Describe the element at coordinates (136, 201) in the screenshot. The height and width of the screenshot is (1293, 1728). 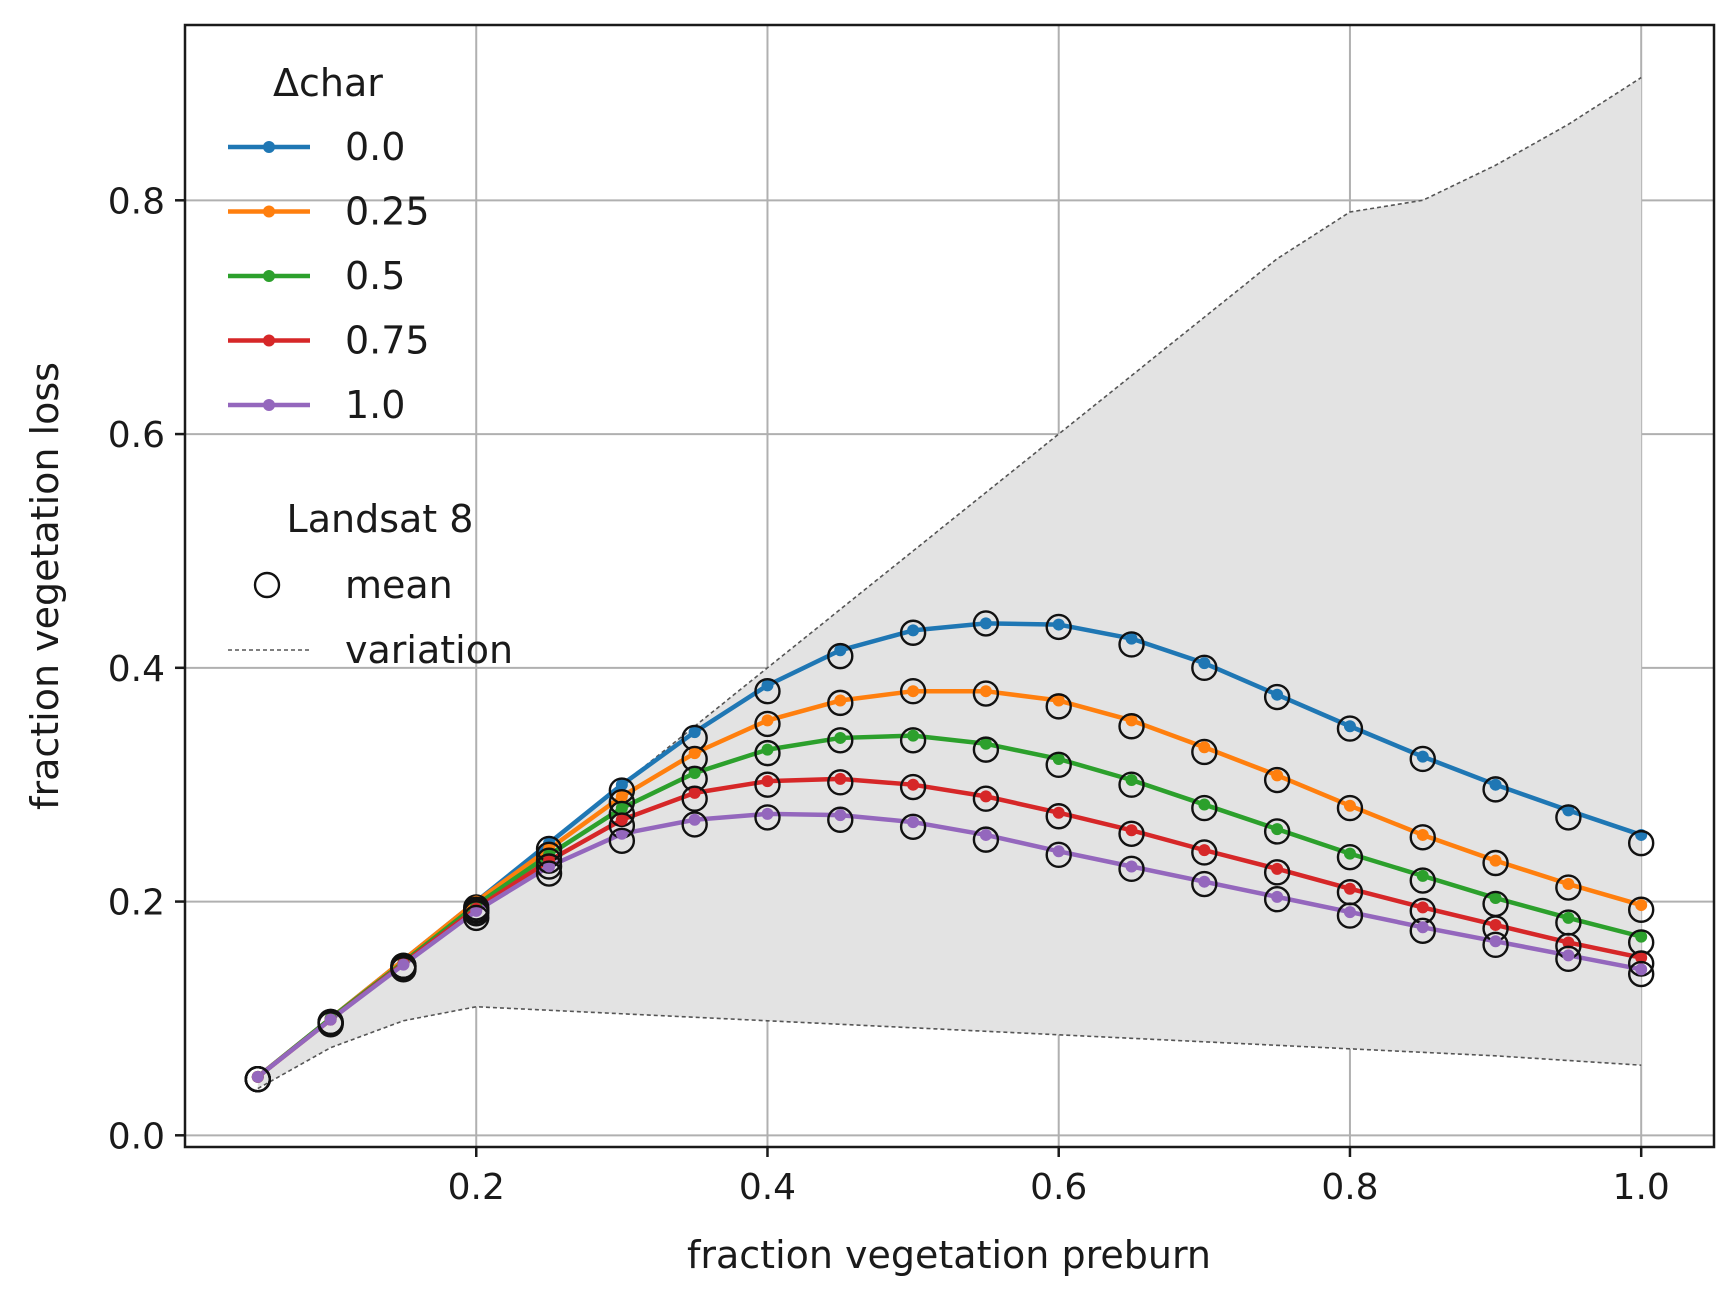
I see `y-tick-label: 0.8` at that location.